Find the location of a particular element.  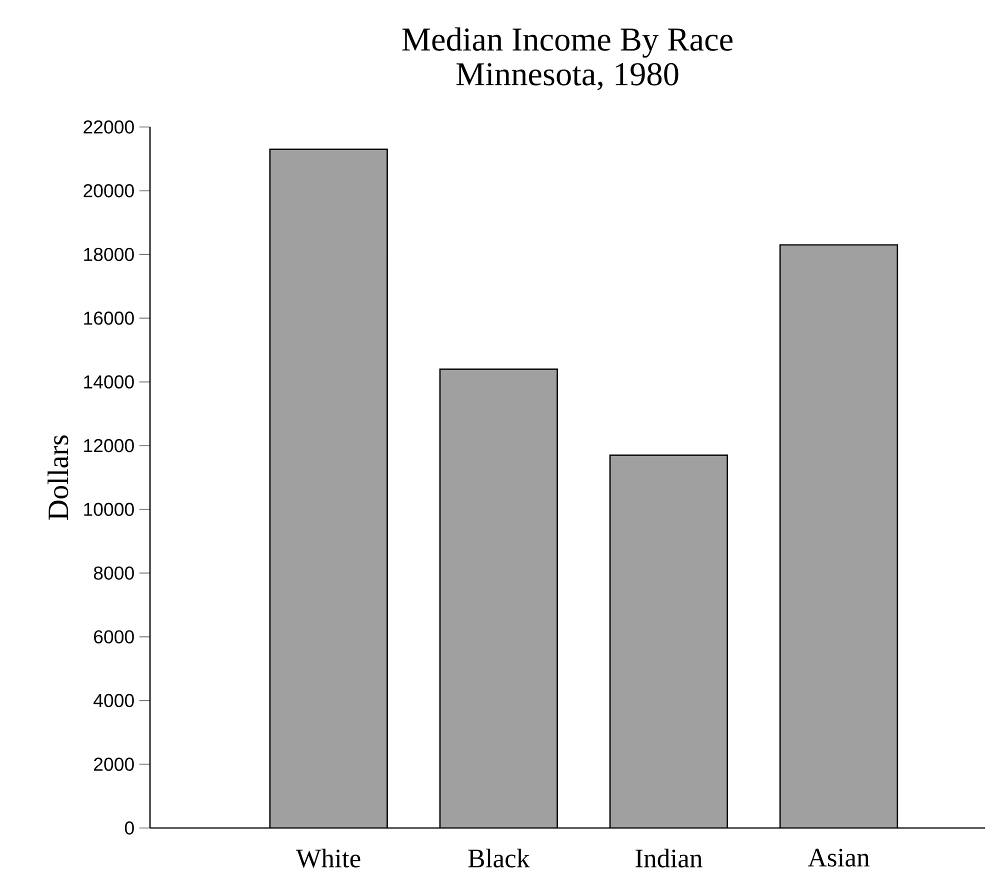

y-tick-label: 8000 is located at coordinates (114, 573).